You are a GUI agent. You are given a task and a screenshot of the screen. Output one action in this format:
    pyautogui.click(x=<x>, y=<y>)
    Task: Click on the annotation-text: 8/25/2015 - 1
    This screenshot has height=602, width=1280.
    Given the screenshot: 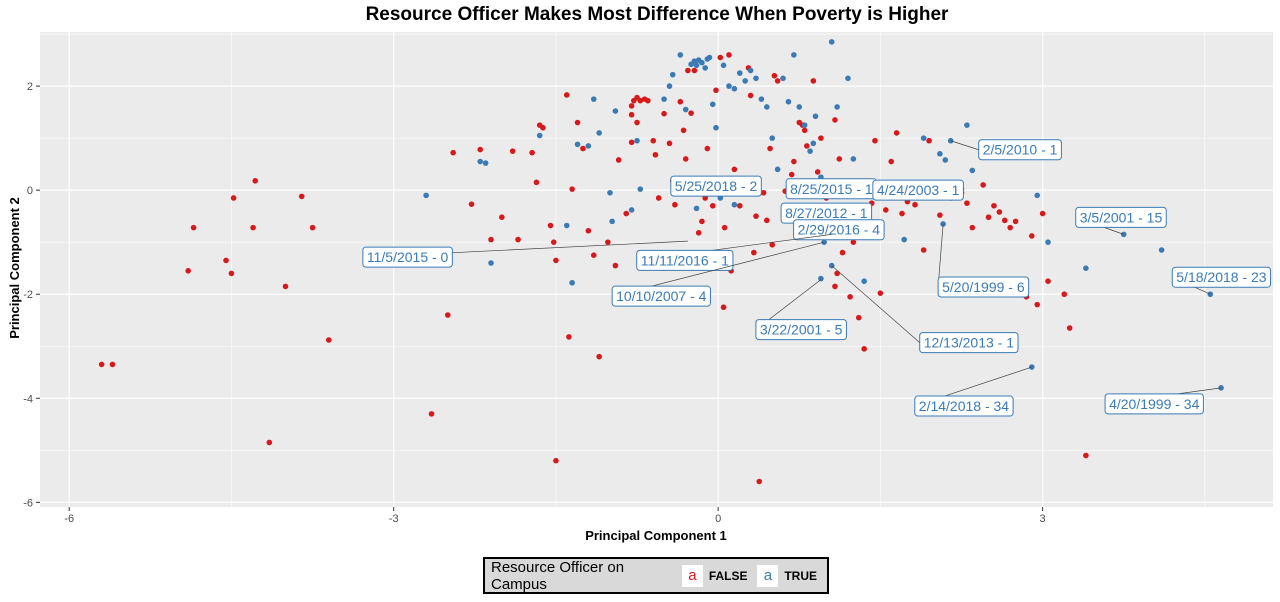 What is the action you would take?
    pyautogui.click(x=831, y=189)
    